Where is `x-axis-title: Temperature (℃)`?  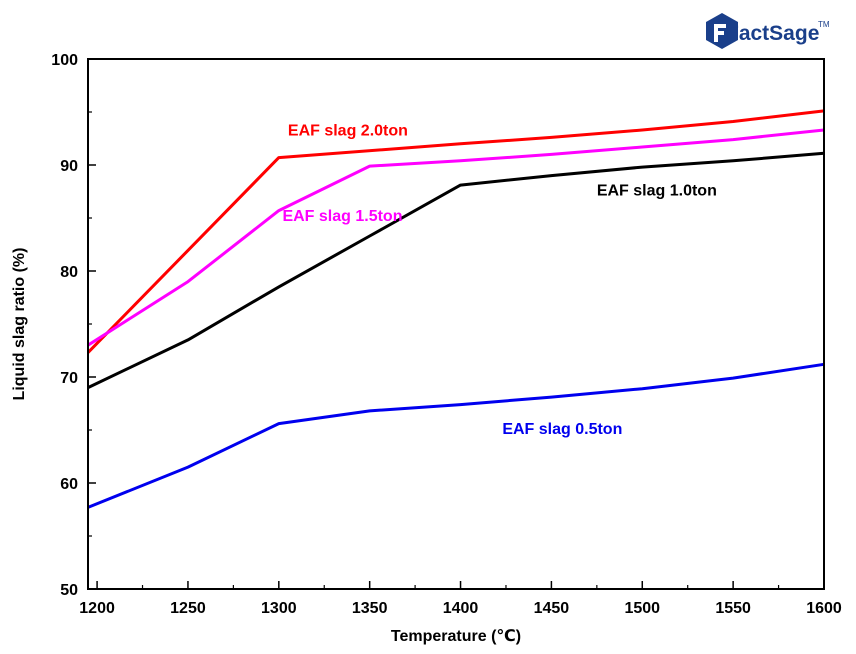
x-axis-title: Temperature (℃) is located at coordinates (456, 636).